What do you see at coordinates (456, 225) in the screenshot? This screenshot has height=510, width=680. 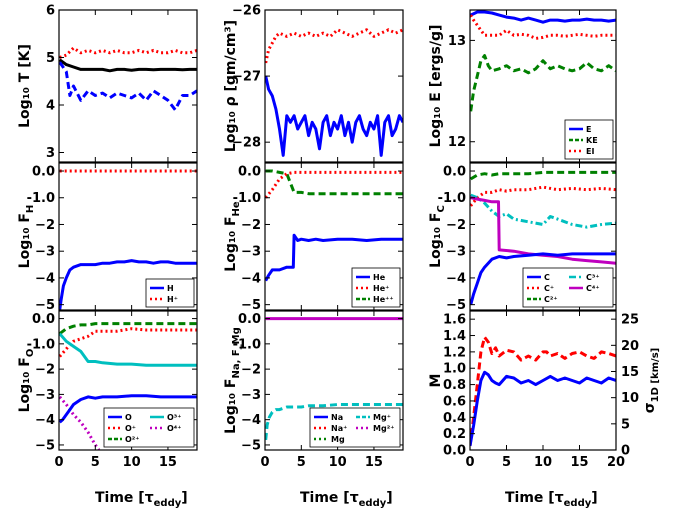 I see `ytick-label-p12: −2` at bounding box center [456, 225].